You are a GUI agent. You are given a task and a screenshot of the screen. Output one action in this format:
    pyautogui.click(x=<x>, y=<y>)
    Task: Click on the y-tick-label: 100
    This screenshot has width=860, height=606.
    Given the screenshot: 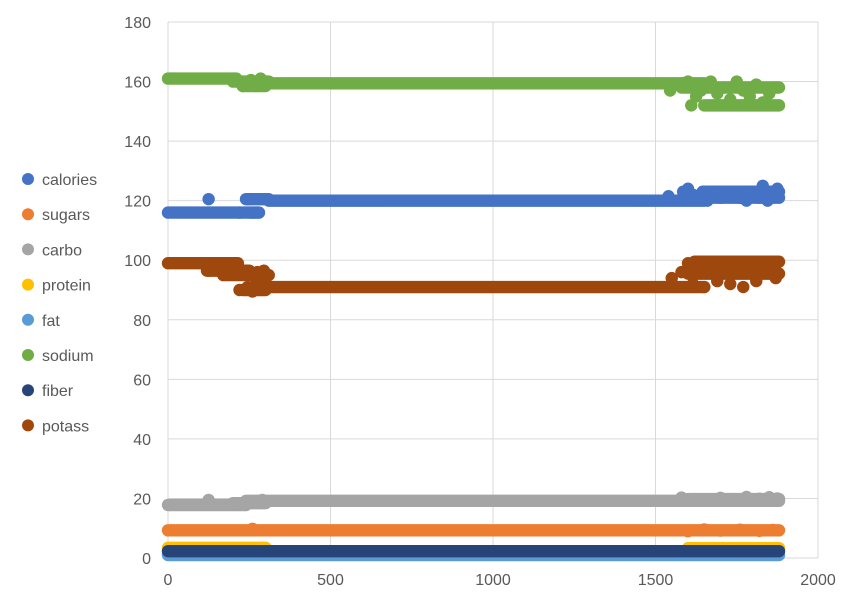 What is the action you would take?
    pyautogui.click(x=137, y=261)
    